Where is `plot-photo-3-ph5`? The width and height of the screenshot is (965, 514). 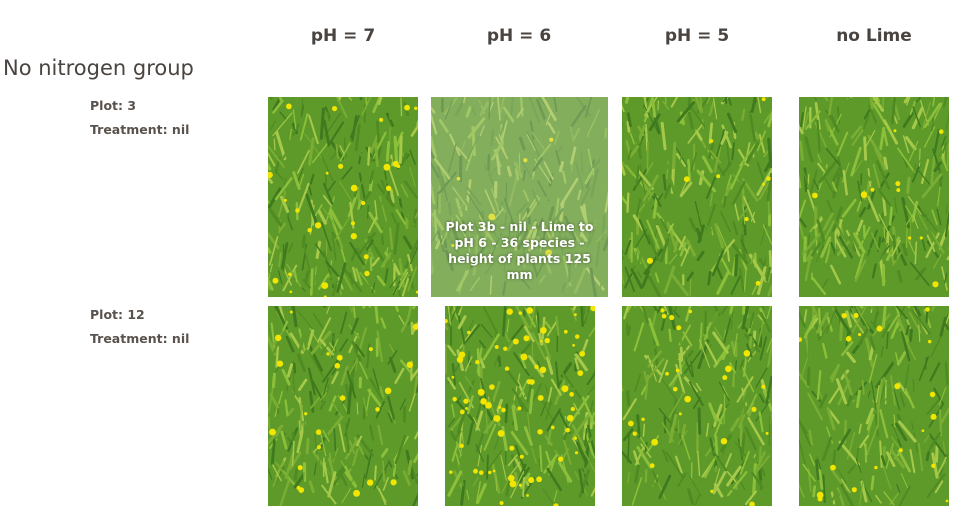 plot-photo-3-ph5 is located at coordinates (697, 197).